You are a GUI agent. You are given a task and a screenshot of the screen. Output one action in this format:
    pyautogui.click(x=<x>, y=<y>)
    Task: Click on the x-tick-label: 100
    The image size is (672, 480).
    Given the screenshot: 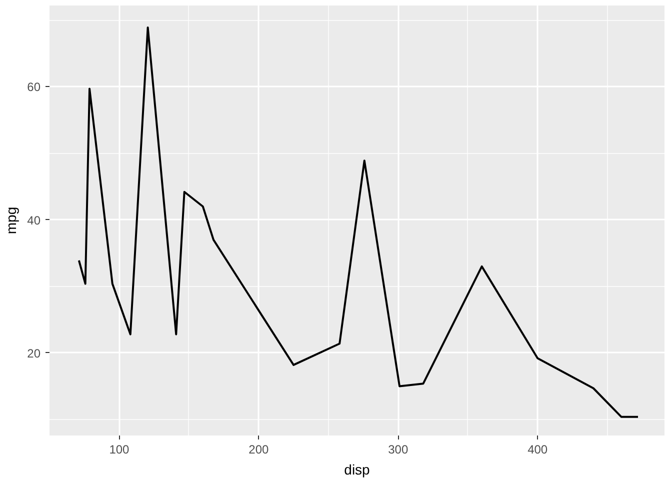 What is the action you would take?
    pyautogui.click(x=119, y=449)
    